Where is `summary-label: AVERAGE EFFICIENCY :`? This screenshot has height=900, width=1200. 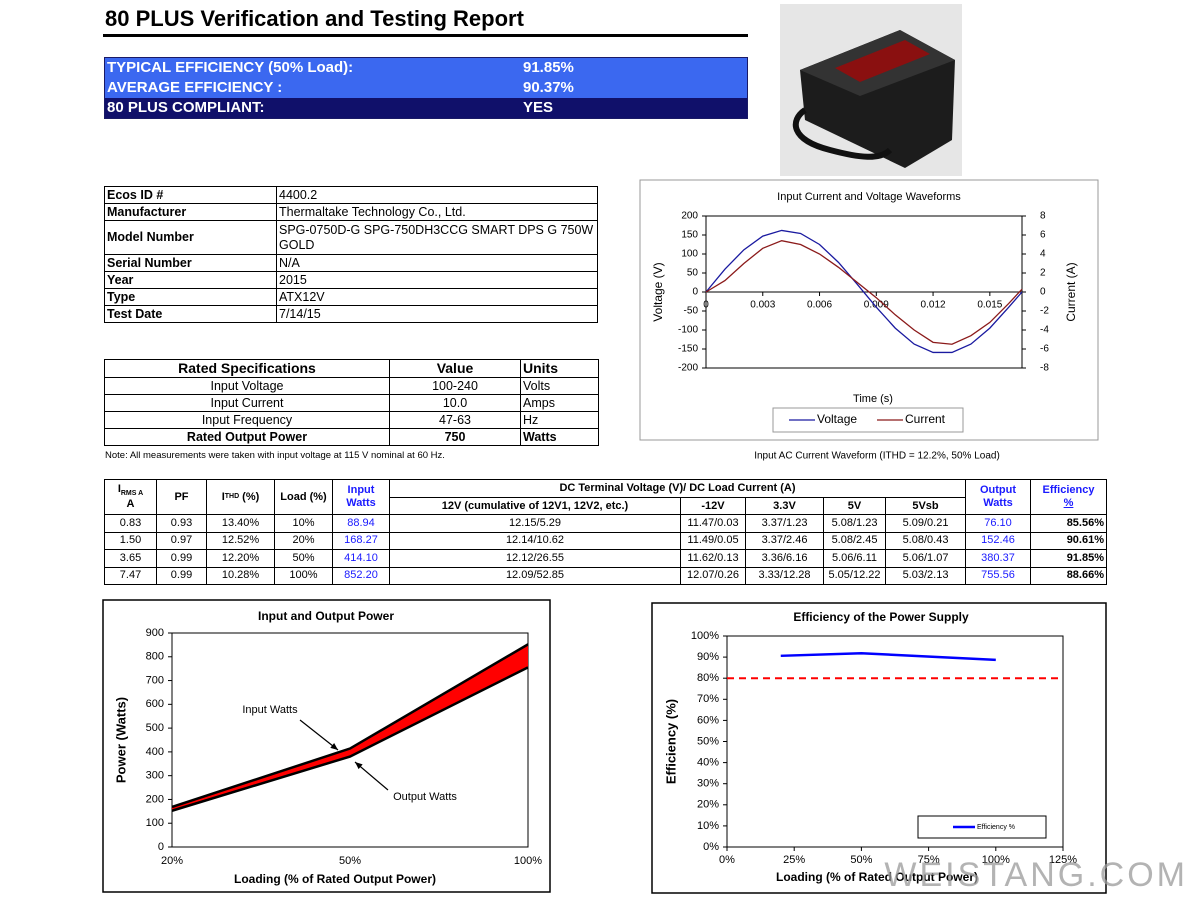 summary-label: AVERAGE EFFICIENCY : is located at coordinates (195, 87).